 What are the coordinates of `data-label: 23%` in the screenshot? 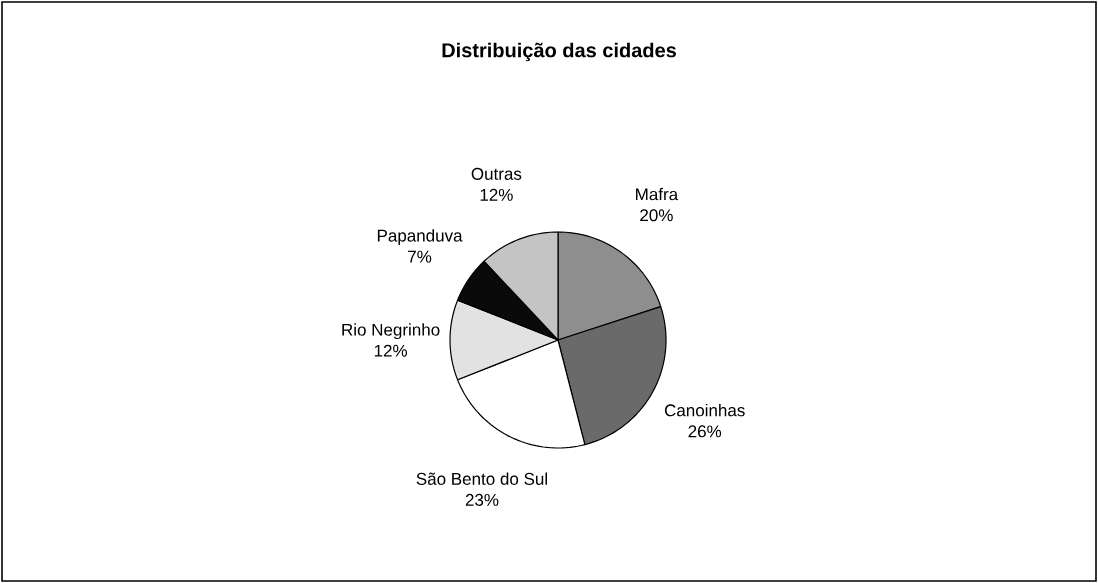 It's located at (482, 499).